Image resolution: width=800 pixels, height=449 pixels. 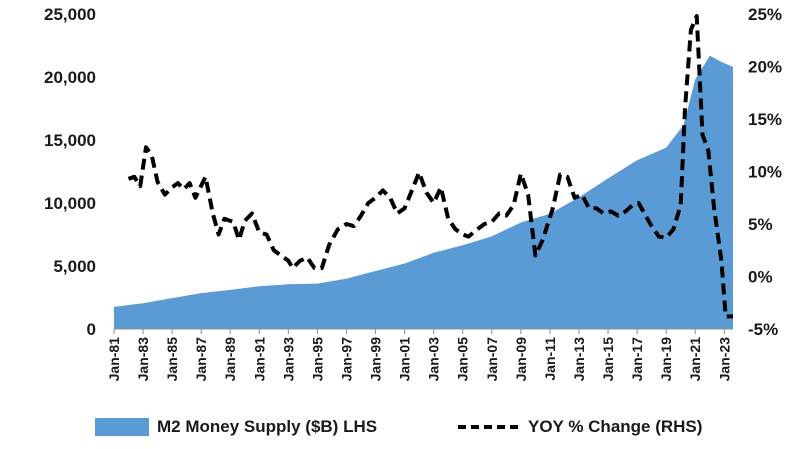 What do you see at coordinates (288, 359) in the screenshot?
I see `x-tick-label: Jan-93` at bounding box center [288, 359].